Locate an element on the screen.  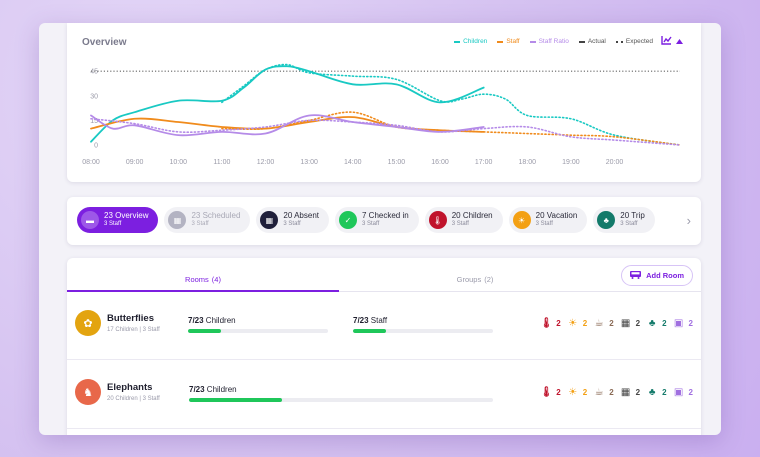
x-tick-label: 08:00 is located at coordinates (91, 162).